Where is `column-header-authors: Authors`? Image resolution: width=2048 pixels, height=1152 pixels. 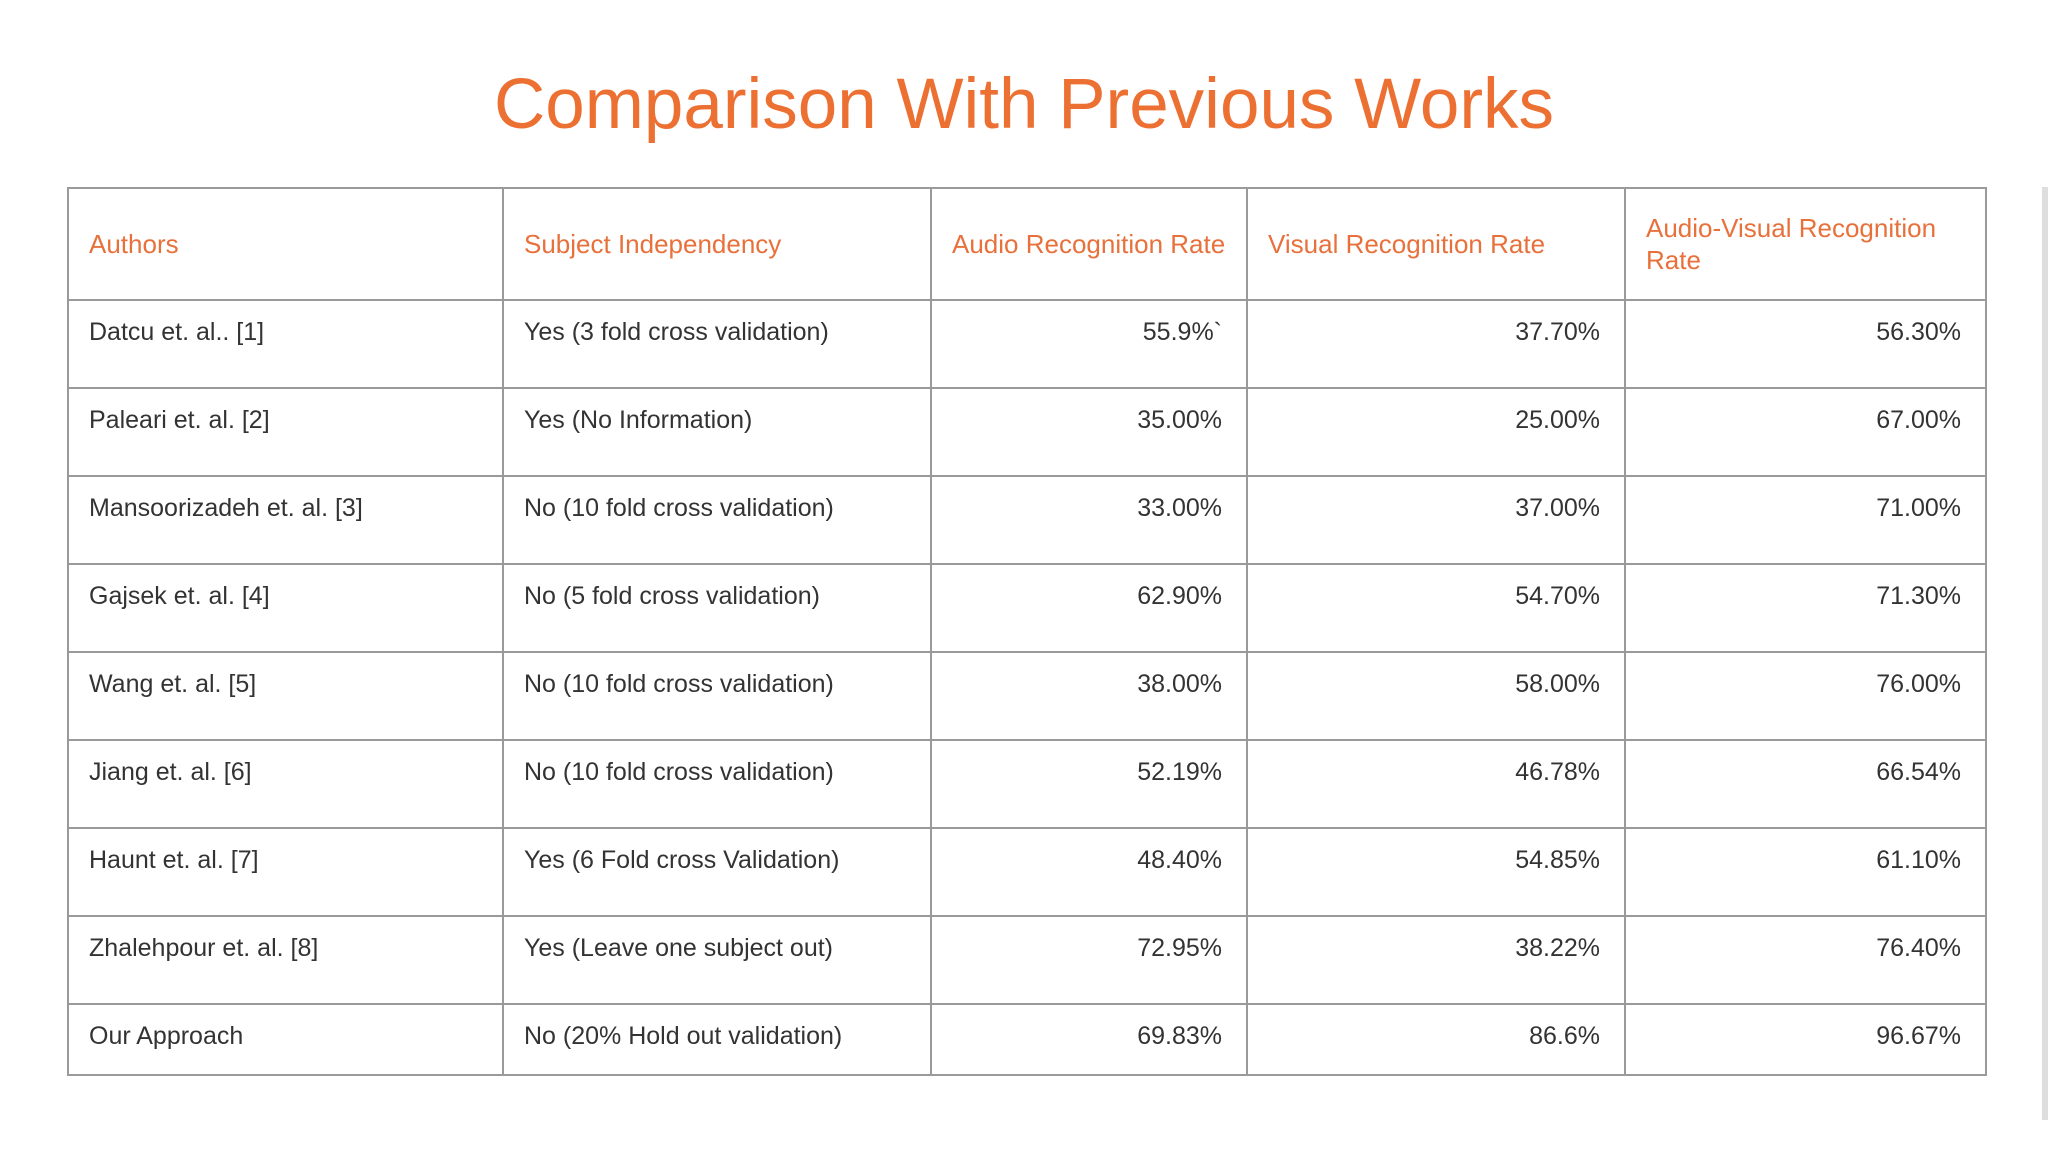
column-header-authors: Authors is located at coordinates (285, 244).